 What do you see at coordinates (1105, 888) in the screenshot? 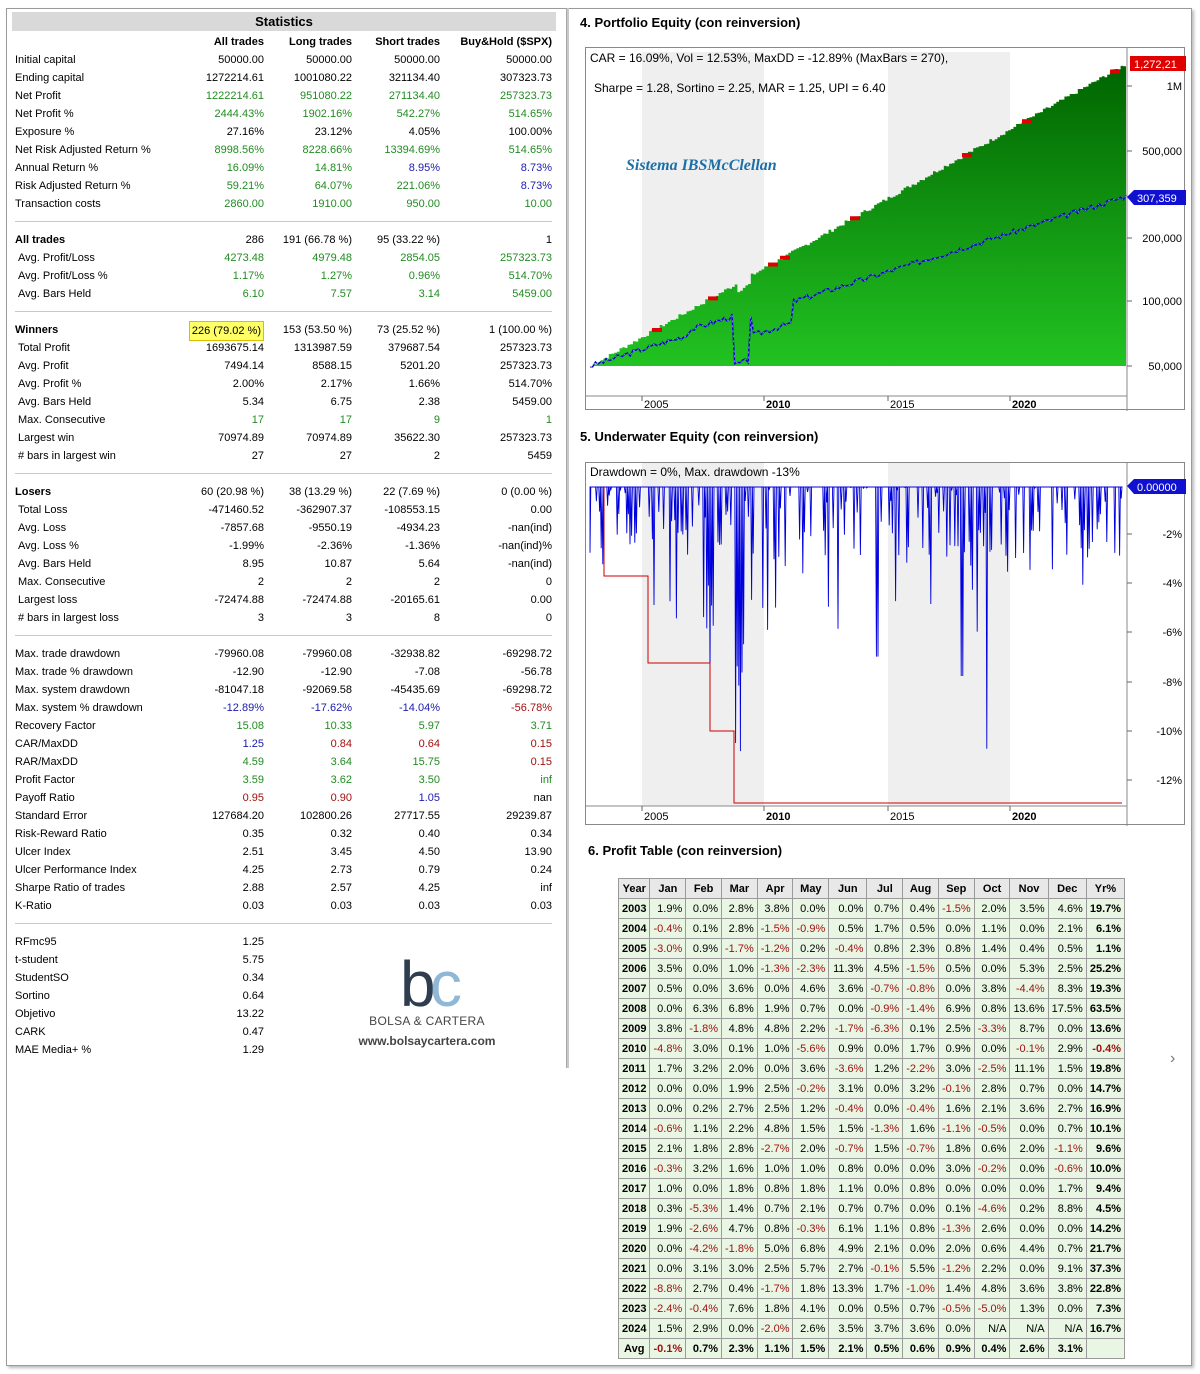
I see `profit-table-header: Yr%` at bounding box center [1105, 888].